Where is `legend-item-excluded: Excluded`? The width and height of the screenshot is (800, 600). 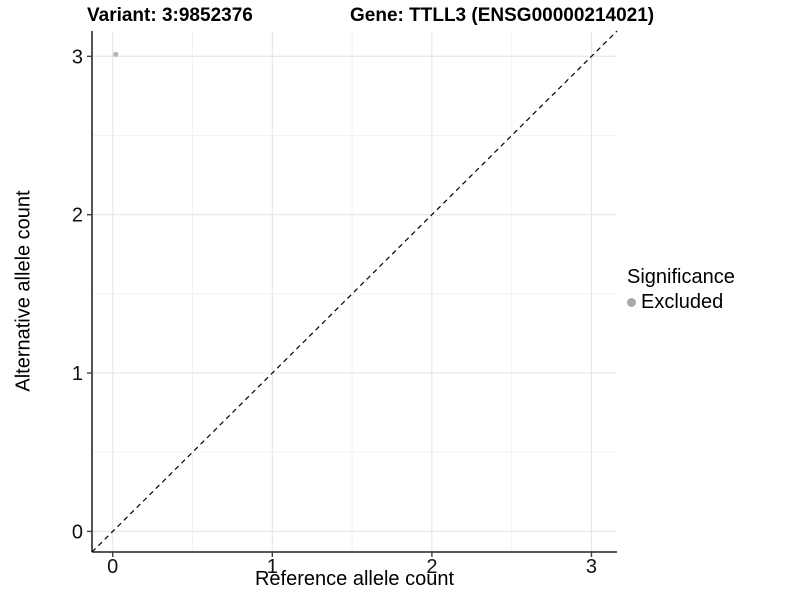
legend-item-excluded: Excluded is located at coordinates (681, 302).